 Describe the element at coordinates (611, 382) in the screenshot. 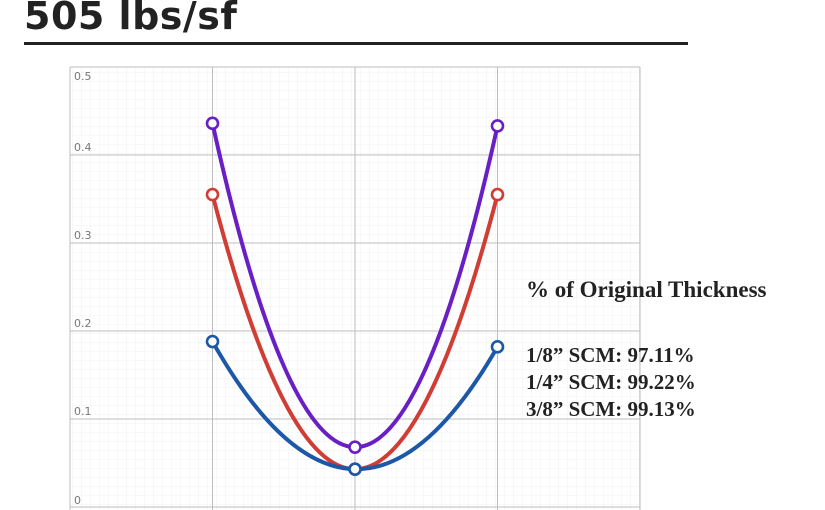

I see `annotation-line-1-4: 1/4” SCM: 99.22%` at that location.